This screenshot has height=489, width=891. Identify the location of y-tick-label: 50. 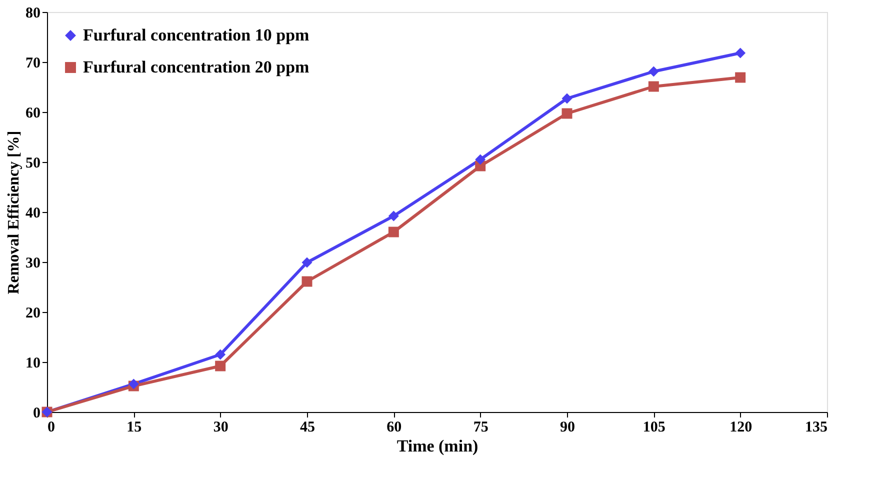
(33, 164).